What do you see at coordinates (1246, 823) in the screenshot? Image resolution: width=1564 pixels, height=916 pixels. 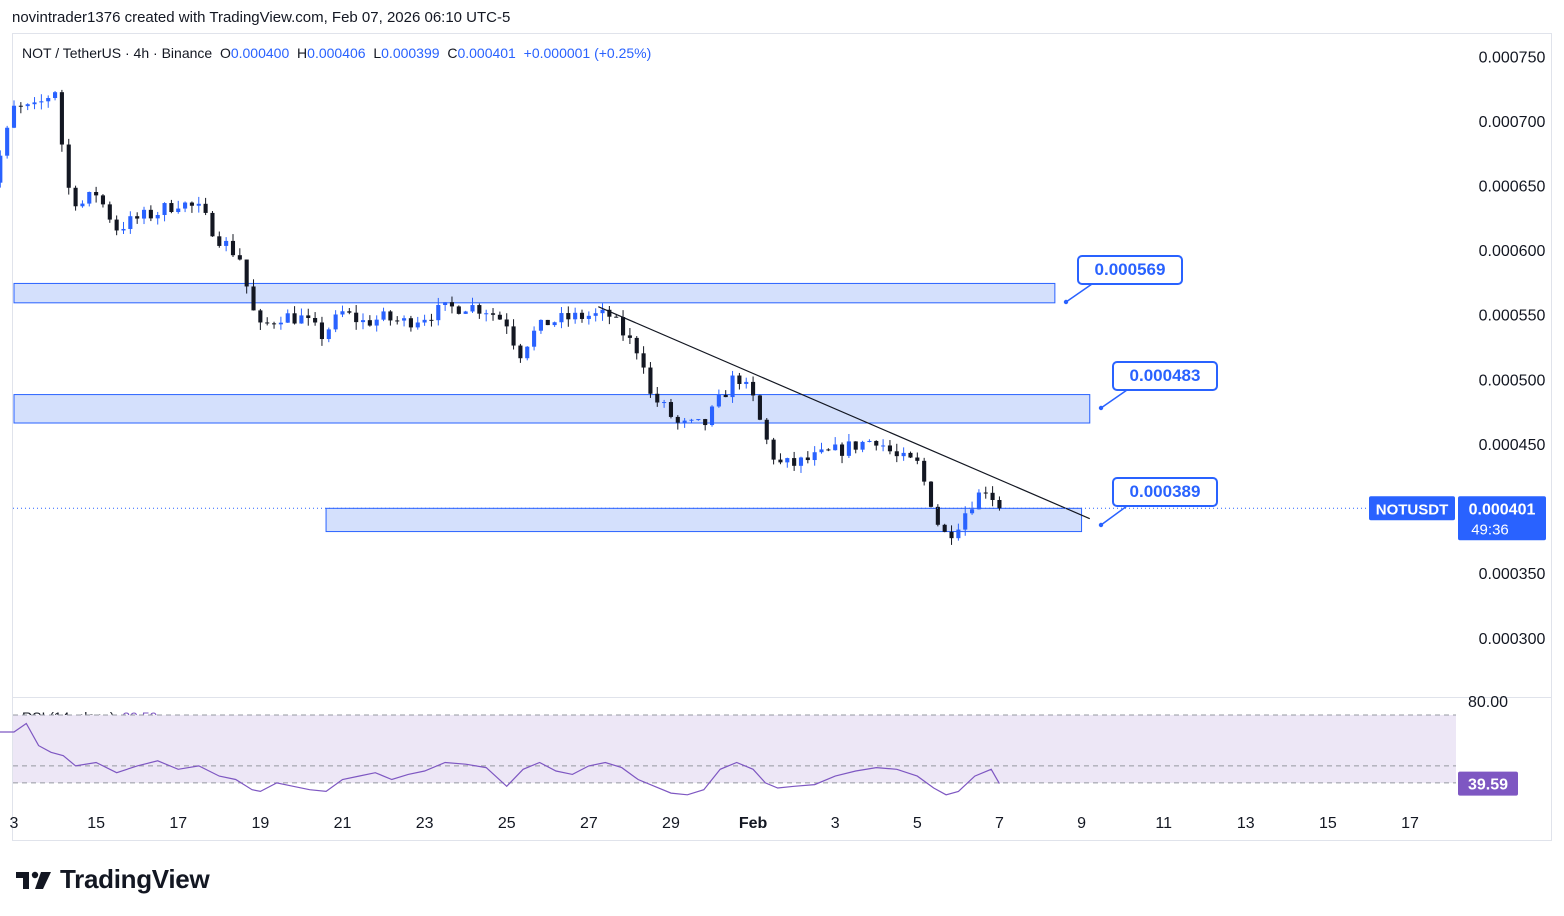 I see `time-axis-label: 13` at bounding box center [1246, 823].